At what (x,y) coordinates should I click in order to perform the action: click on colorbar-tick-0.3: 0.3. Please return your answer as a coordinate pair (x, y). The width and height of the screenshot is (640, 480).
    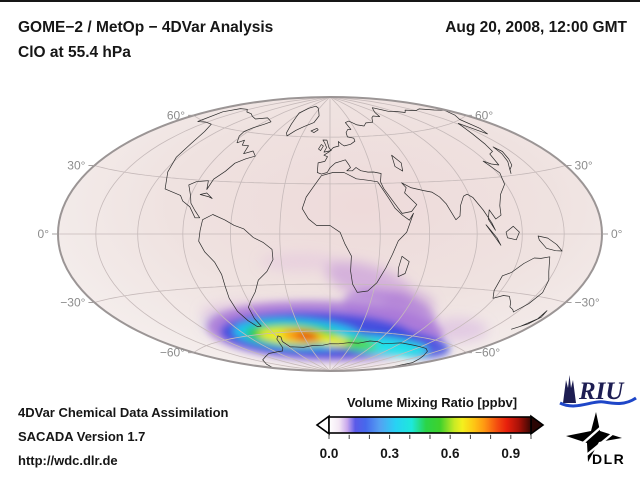
    Looking at the image, I should click on (389, 453).